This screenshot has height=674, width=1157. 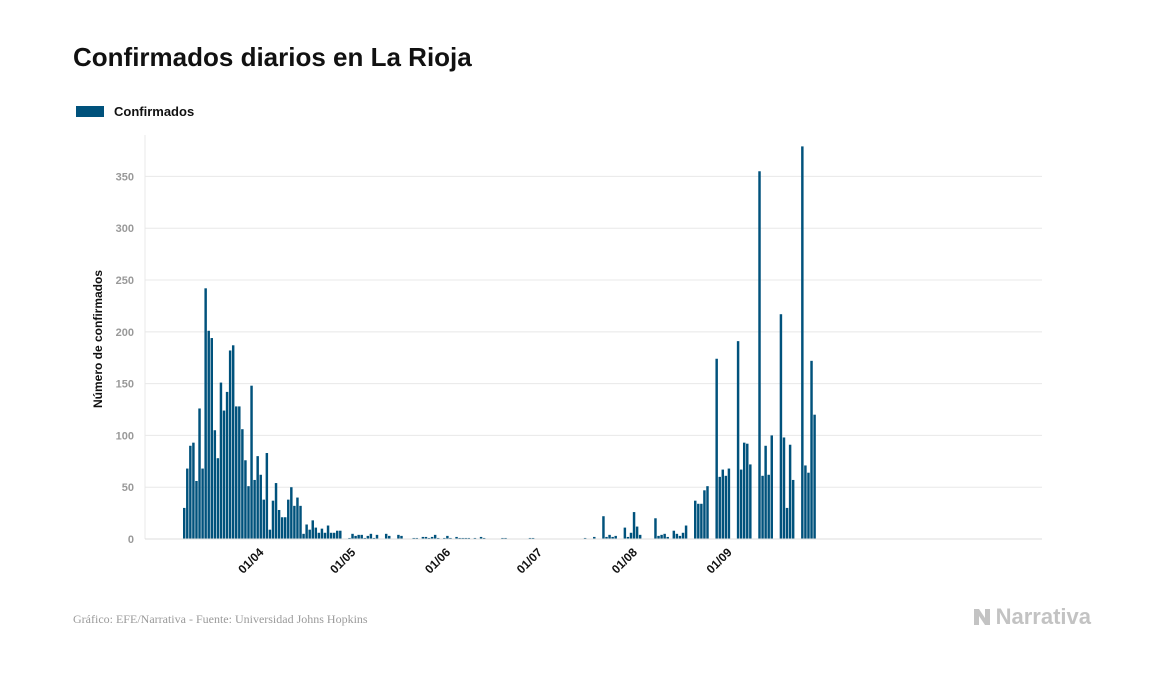 I want to click on narrativa-logo: Narrativa, so click(x=1031, y=617).